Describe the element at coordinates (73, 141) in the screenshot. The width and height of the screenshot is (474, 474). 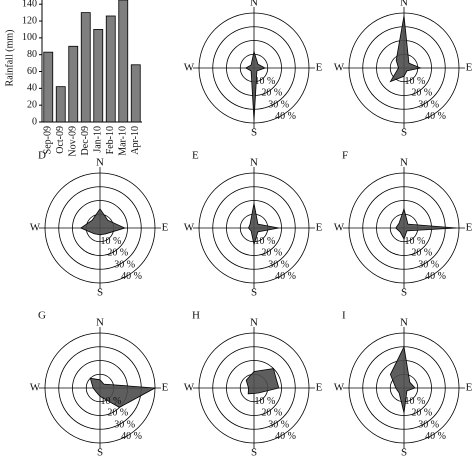
I see `x-tick-label: Nov-09` at that location.